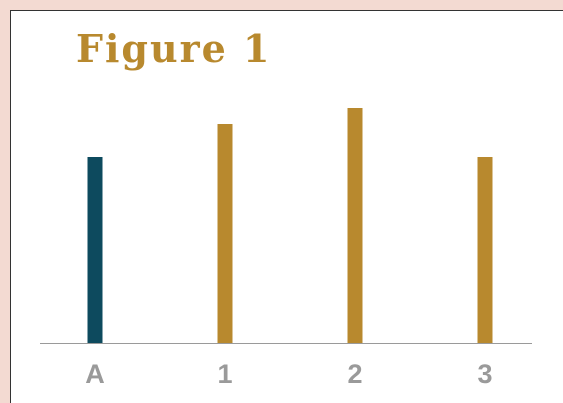 The width and height of the screenshot is (563, 403). I want to click on x-tick-label: 2, so click(354, 374).